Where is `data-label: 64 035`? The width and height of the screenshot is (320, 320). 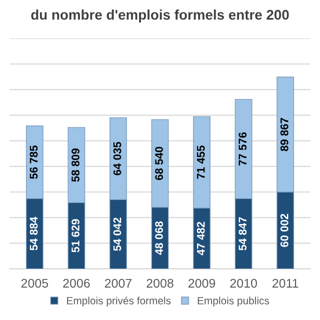
data-label: 64 035 is located at coordinates (117, 159).